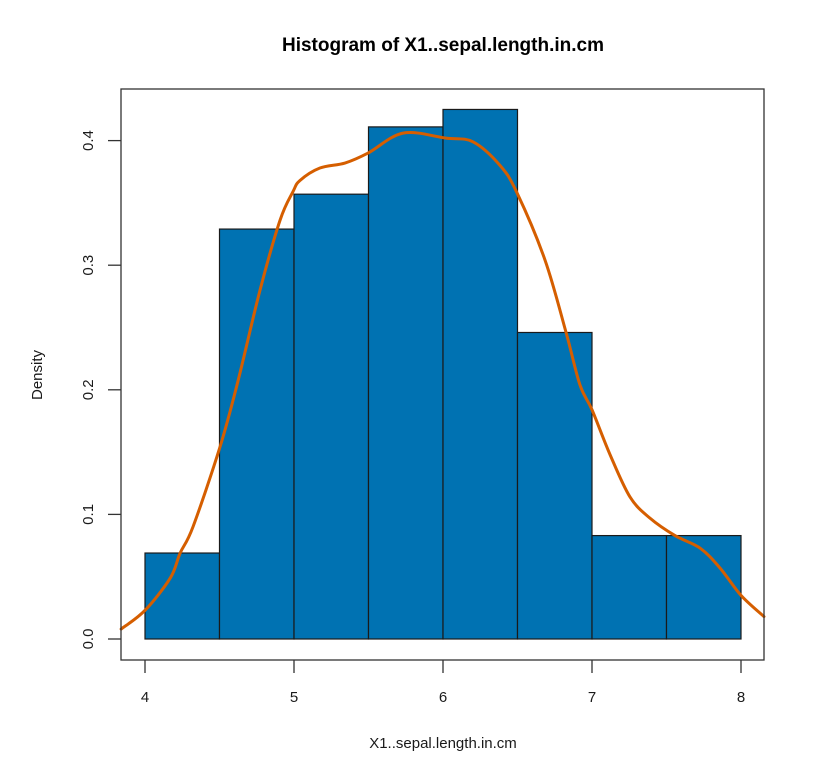 This screenshot has width=816, height=778. Describe the element at coordinates (294, 697) in the screenshot. I see `x-tick-label: 5` at that location.